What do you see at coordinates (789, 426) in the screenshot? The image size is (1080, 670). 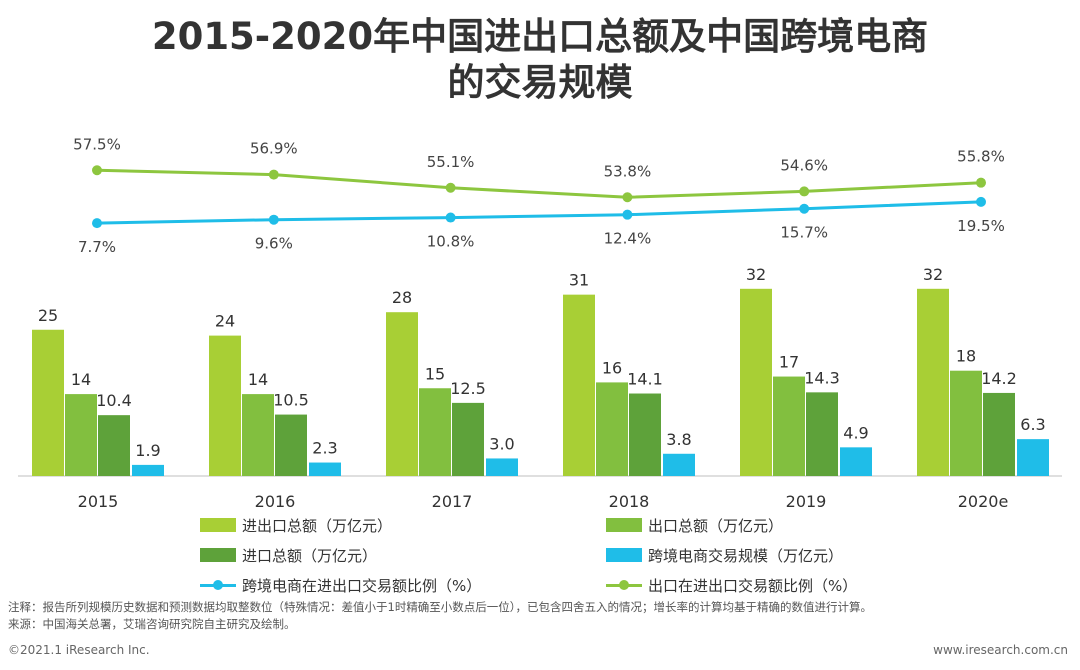 I see `bar-s1-2019` at bounding box center [789, 426].